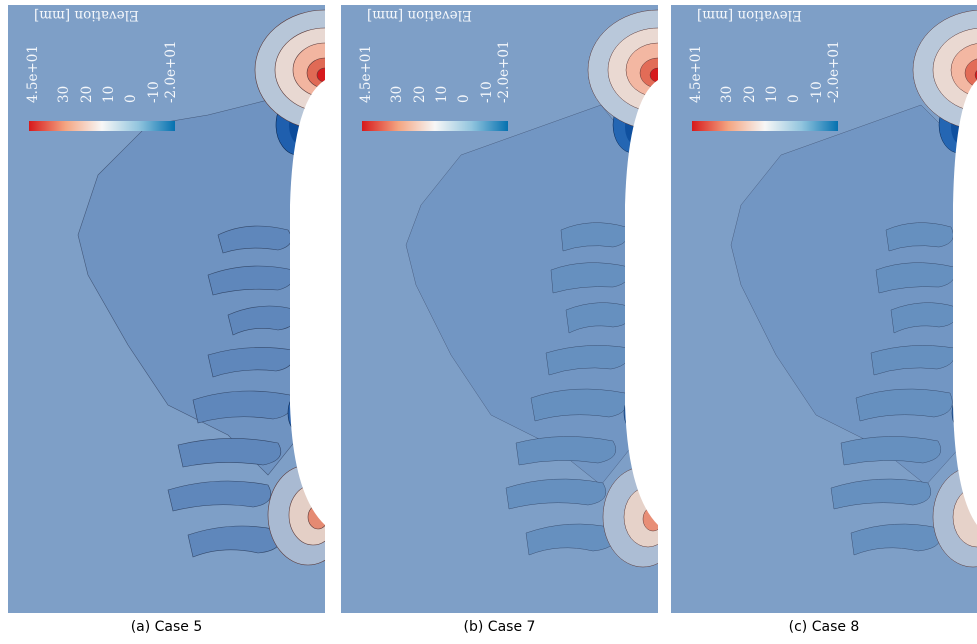 This screenshot has height=644, width=977. Describe the element at coordinates (499, 627) in the screenshot. I see `caption-case-7: (b) Case 7` at that location.